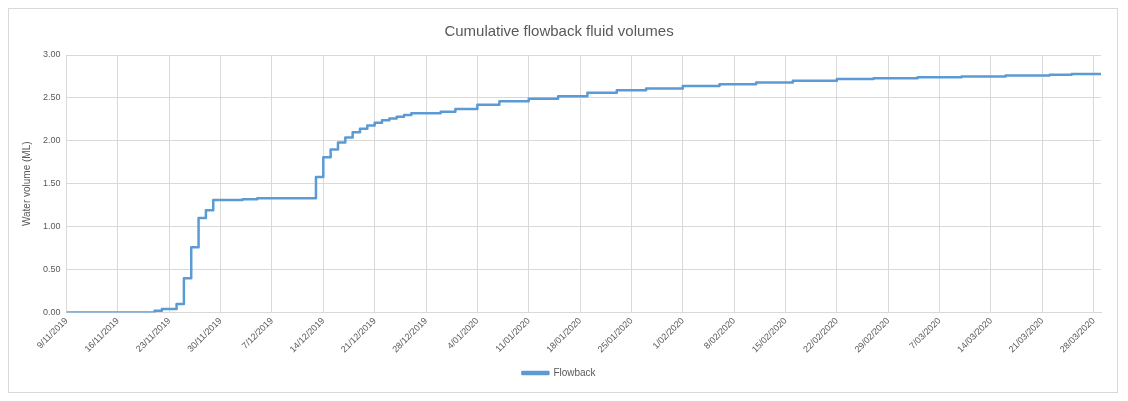 The width and height of the screenshot is (1128, 401). I want to click on y-tick-label: 0.50, so click(51, 269).